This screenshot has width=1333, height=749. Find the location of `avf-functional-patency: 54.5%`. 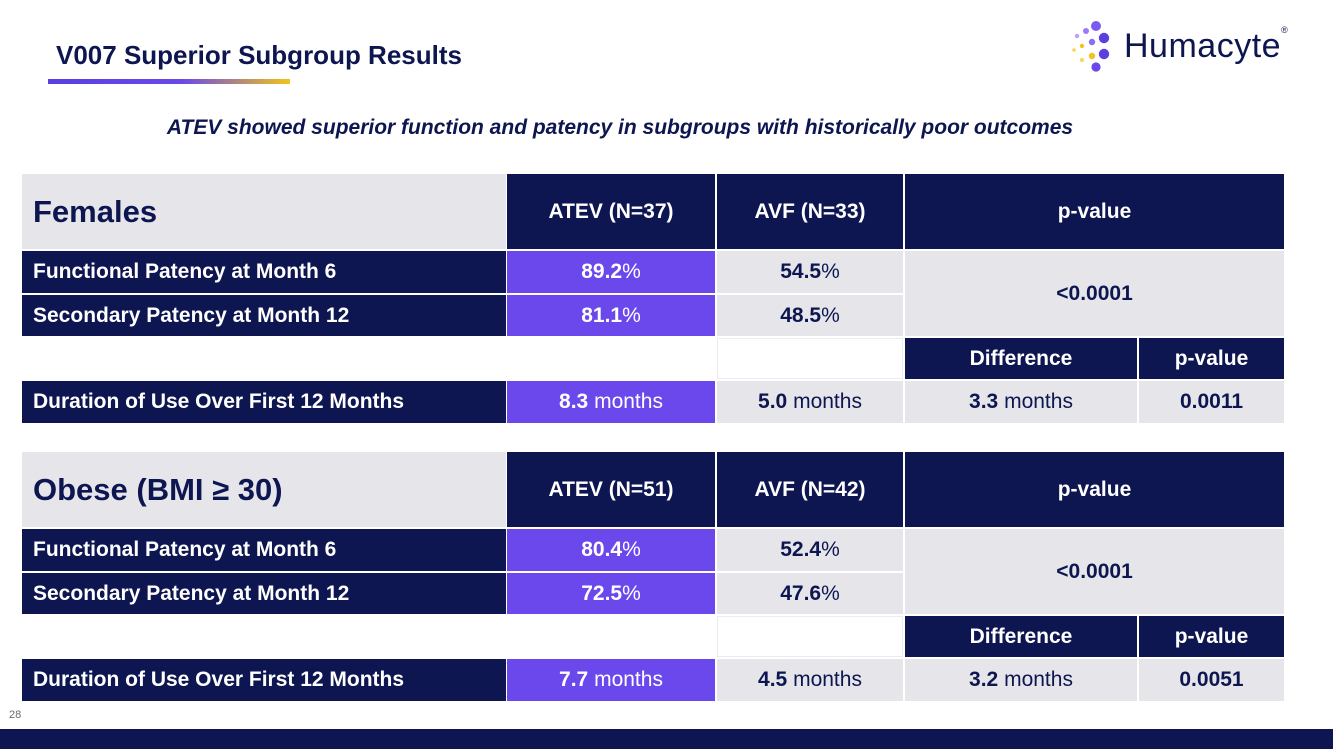

avf-functional-patency: 54.5% is located at coordinates (810, 272).